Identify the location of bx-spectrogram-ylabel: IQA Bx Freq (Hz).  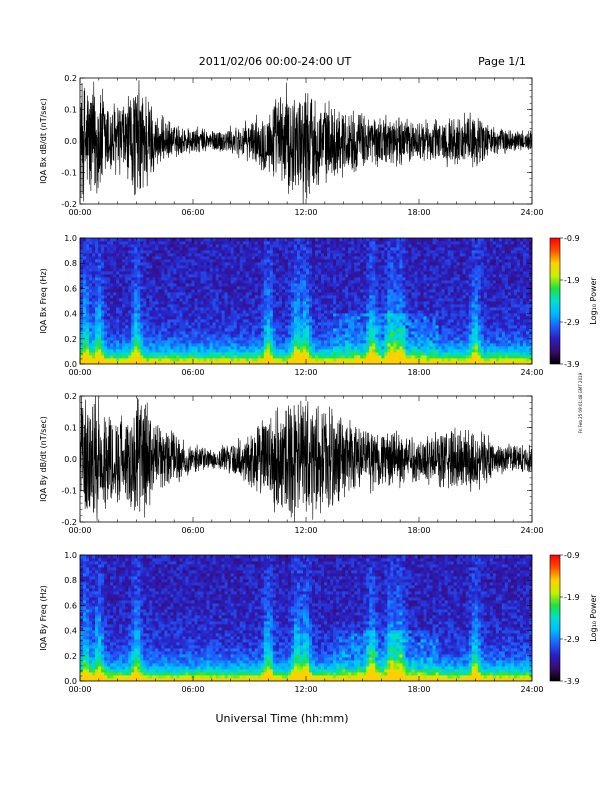
(43, 301).